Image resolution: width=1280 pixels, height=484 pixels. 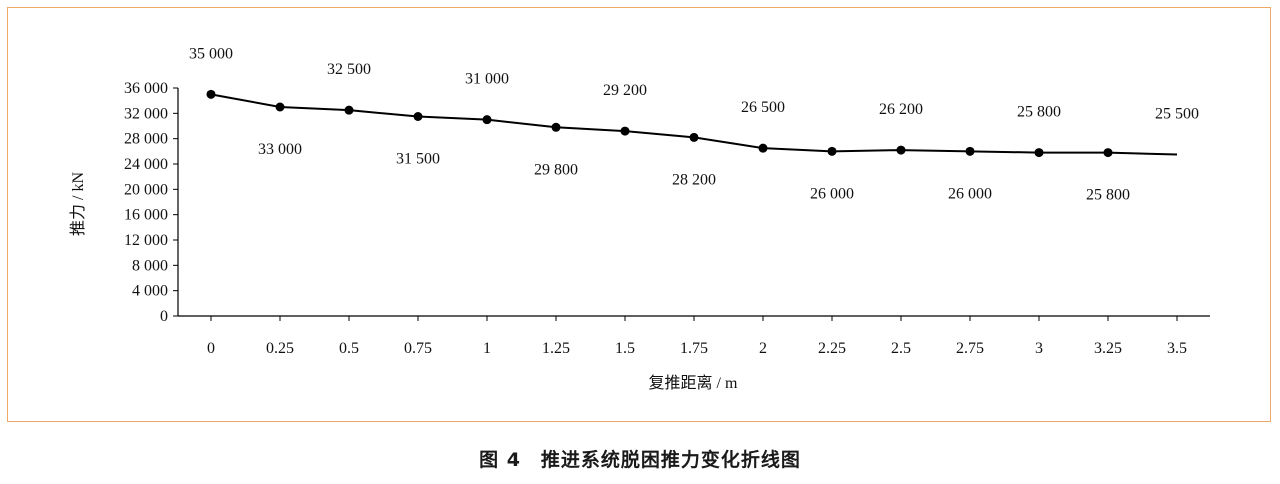 What do you see at coordinates (349, 348) in the screenshot?
I see `x-tick-label: 0.5` at bounding box center [349, 348].